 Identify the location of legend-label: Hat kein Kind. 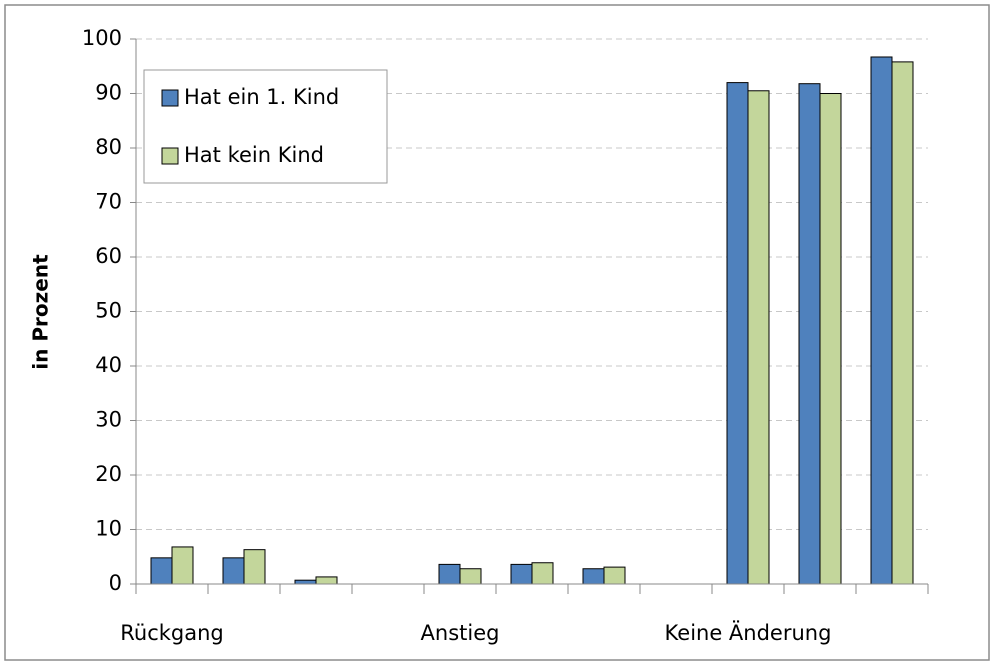
(254, 155).